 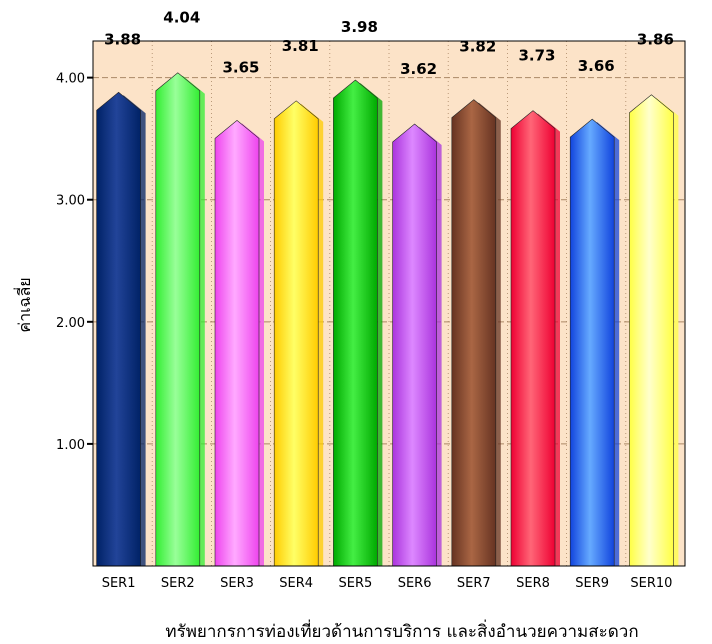 I want to click on x-tick-label-ser6: SER6, so click(x=415, y=583).